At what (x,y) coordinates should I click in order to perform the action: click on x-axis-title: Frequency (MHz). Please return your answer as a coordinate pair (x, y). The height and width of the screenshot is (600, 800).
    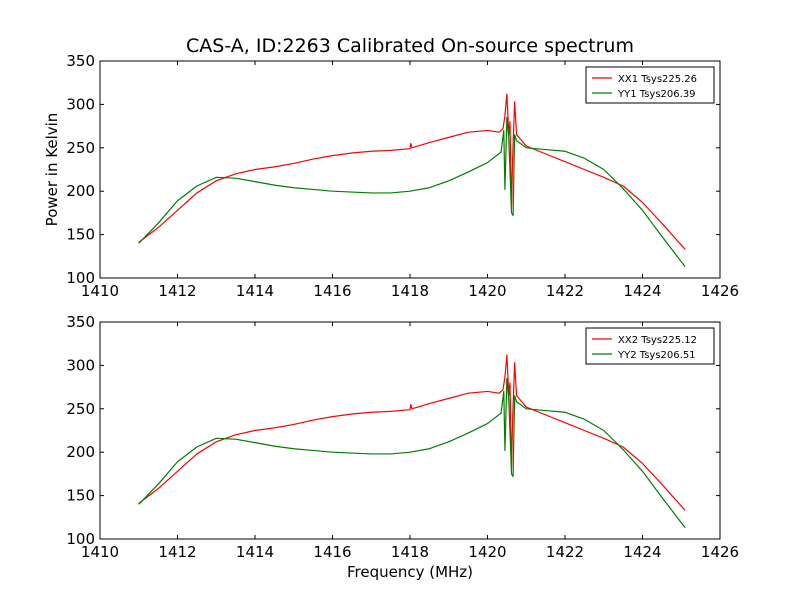
    Looking at the image, I should click on (410, 572).